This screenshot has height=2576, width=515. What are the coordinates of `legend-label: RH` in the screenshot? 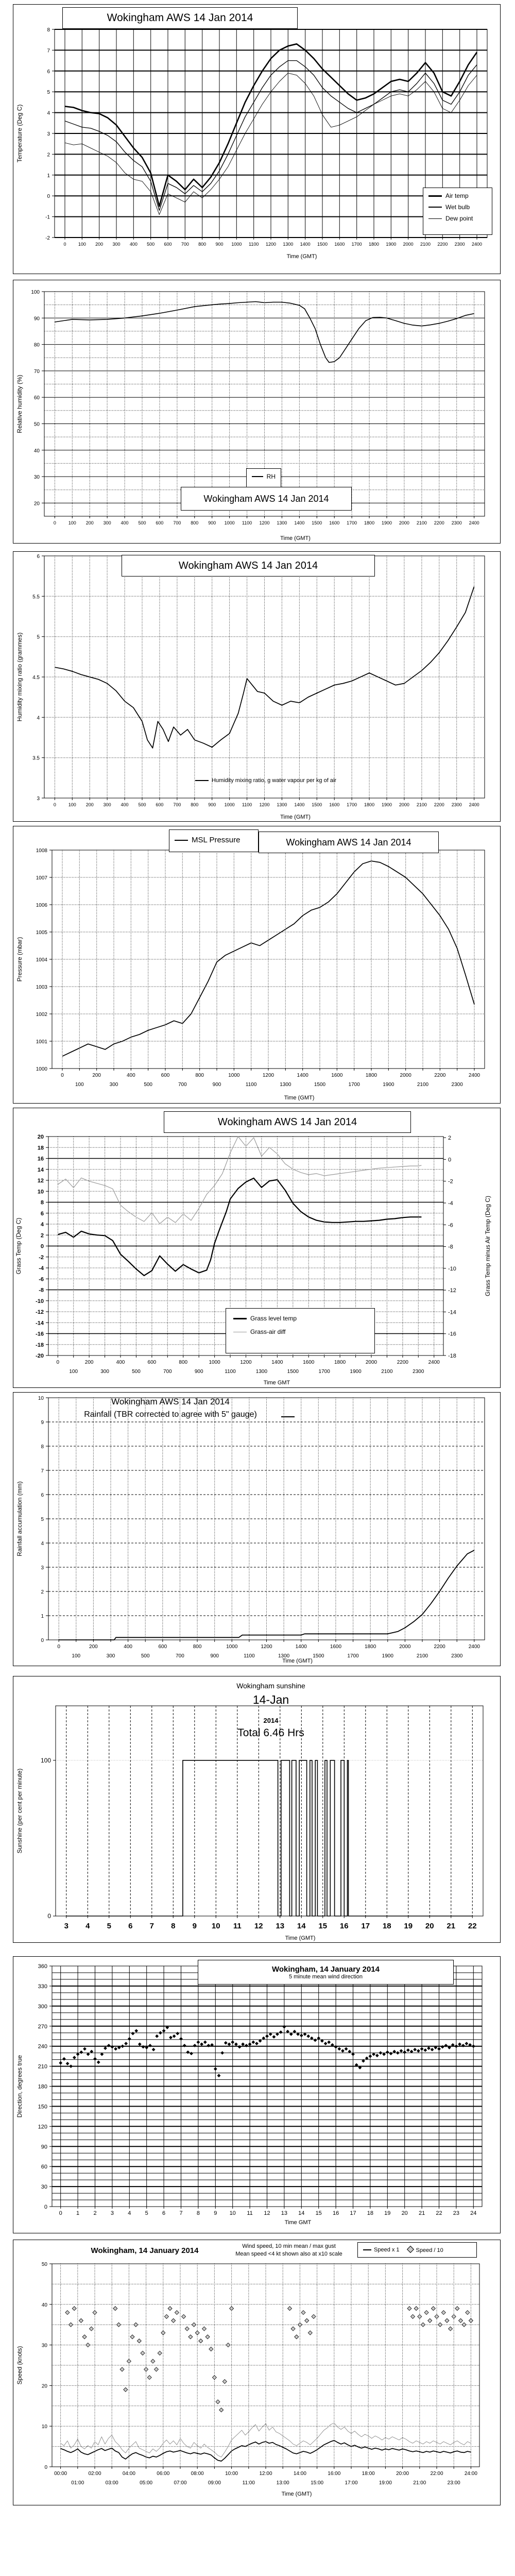 It's located at (271, 476).